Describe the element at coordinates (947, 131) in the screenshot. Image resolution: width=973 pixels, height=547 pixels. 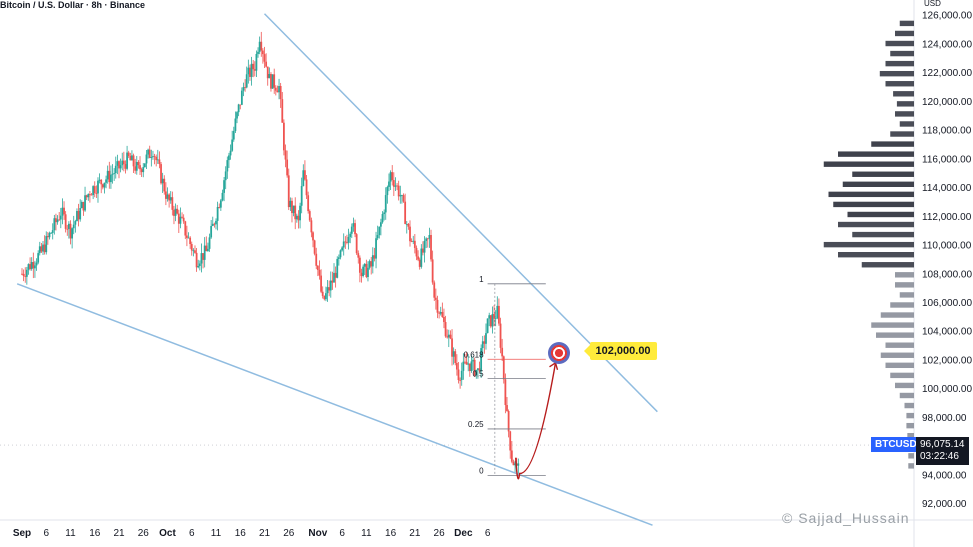
I see `y-tick-label-13: 118,000.00` at that location.